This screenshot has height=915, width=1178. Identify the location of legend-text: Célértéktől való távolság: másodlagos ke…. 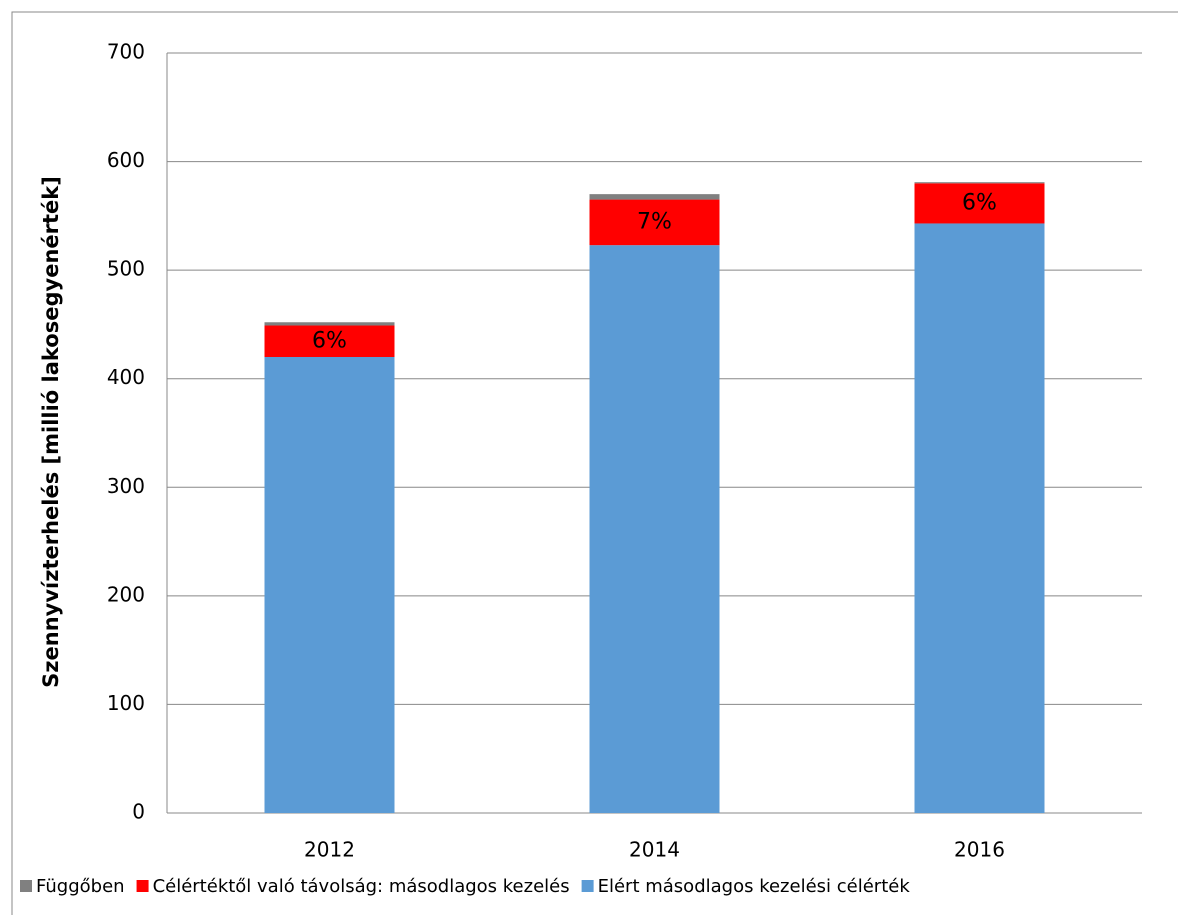
(361, 886).